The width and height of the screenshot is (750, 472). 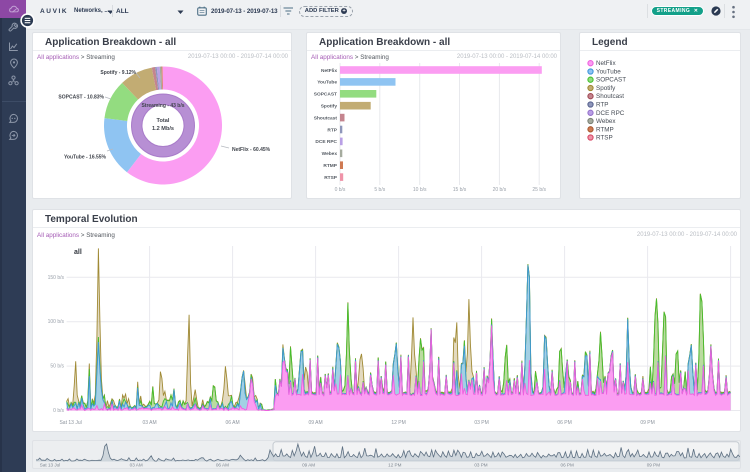 What do you see at coordinates (162, 106) in the screenshot?
I see `svg-text: Streaming - 43 b/s` at bounding box center [162, 106].